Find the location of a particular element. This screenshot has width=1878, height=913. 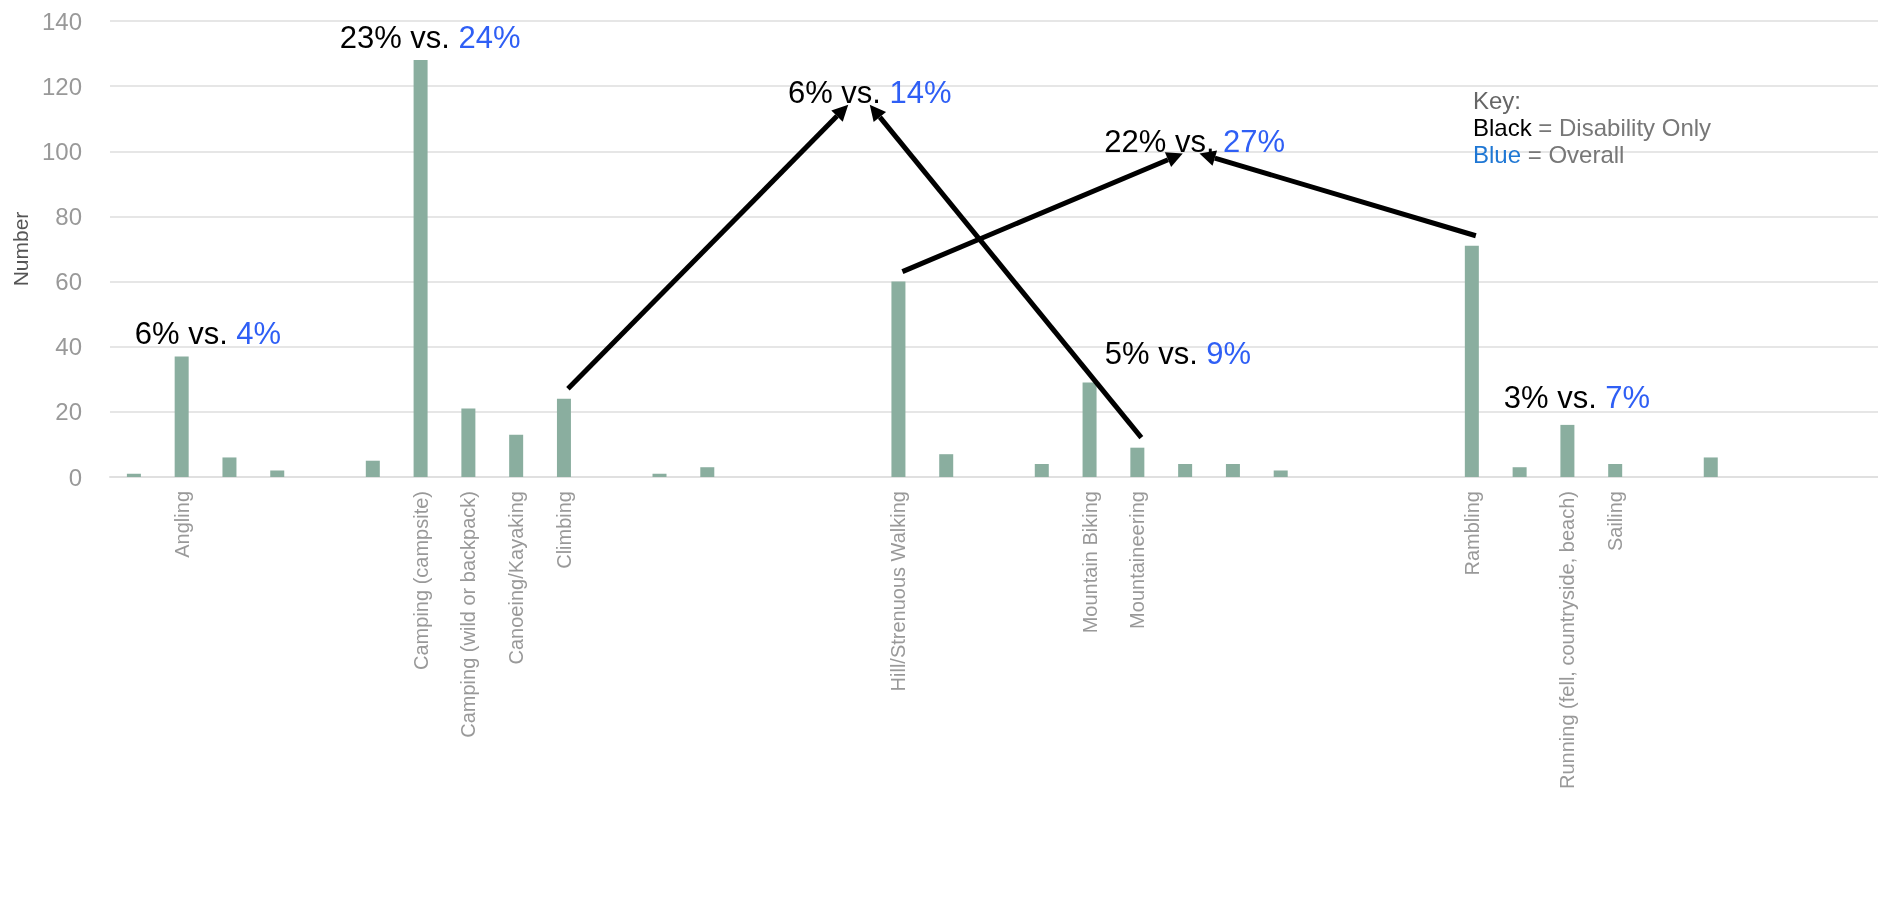

y-tick-label: 140 is located at coordinates (61, 21).